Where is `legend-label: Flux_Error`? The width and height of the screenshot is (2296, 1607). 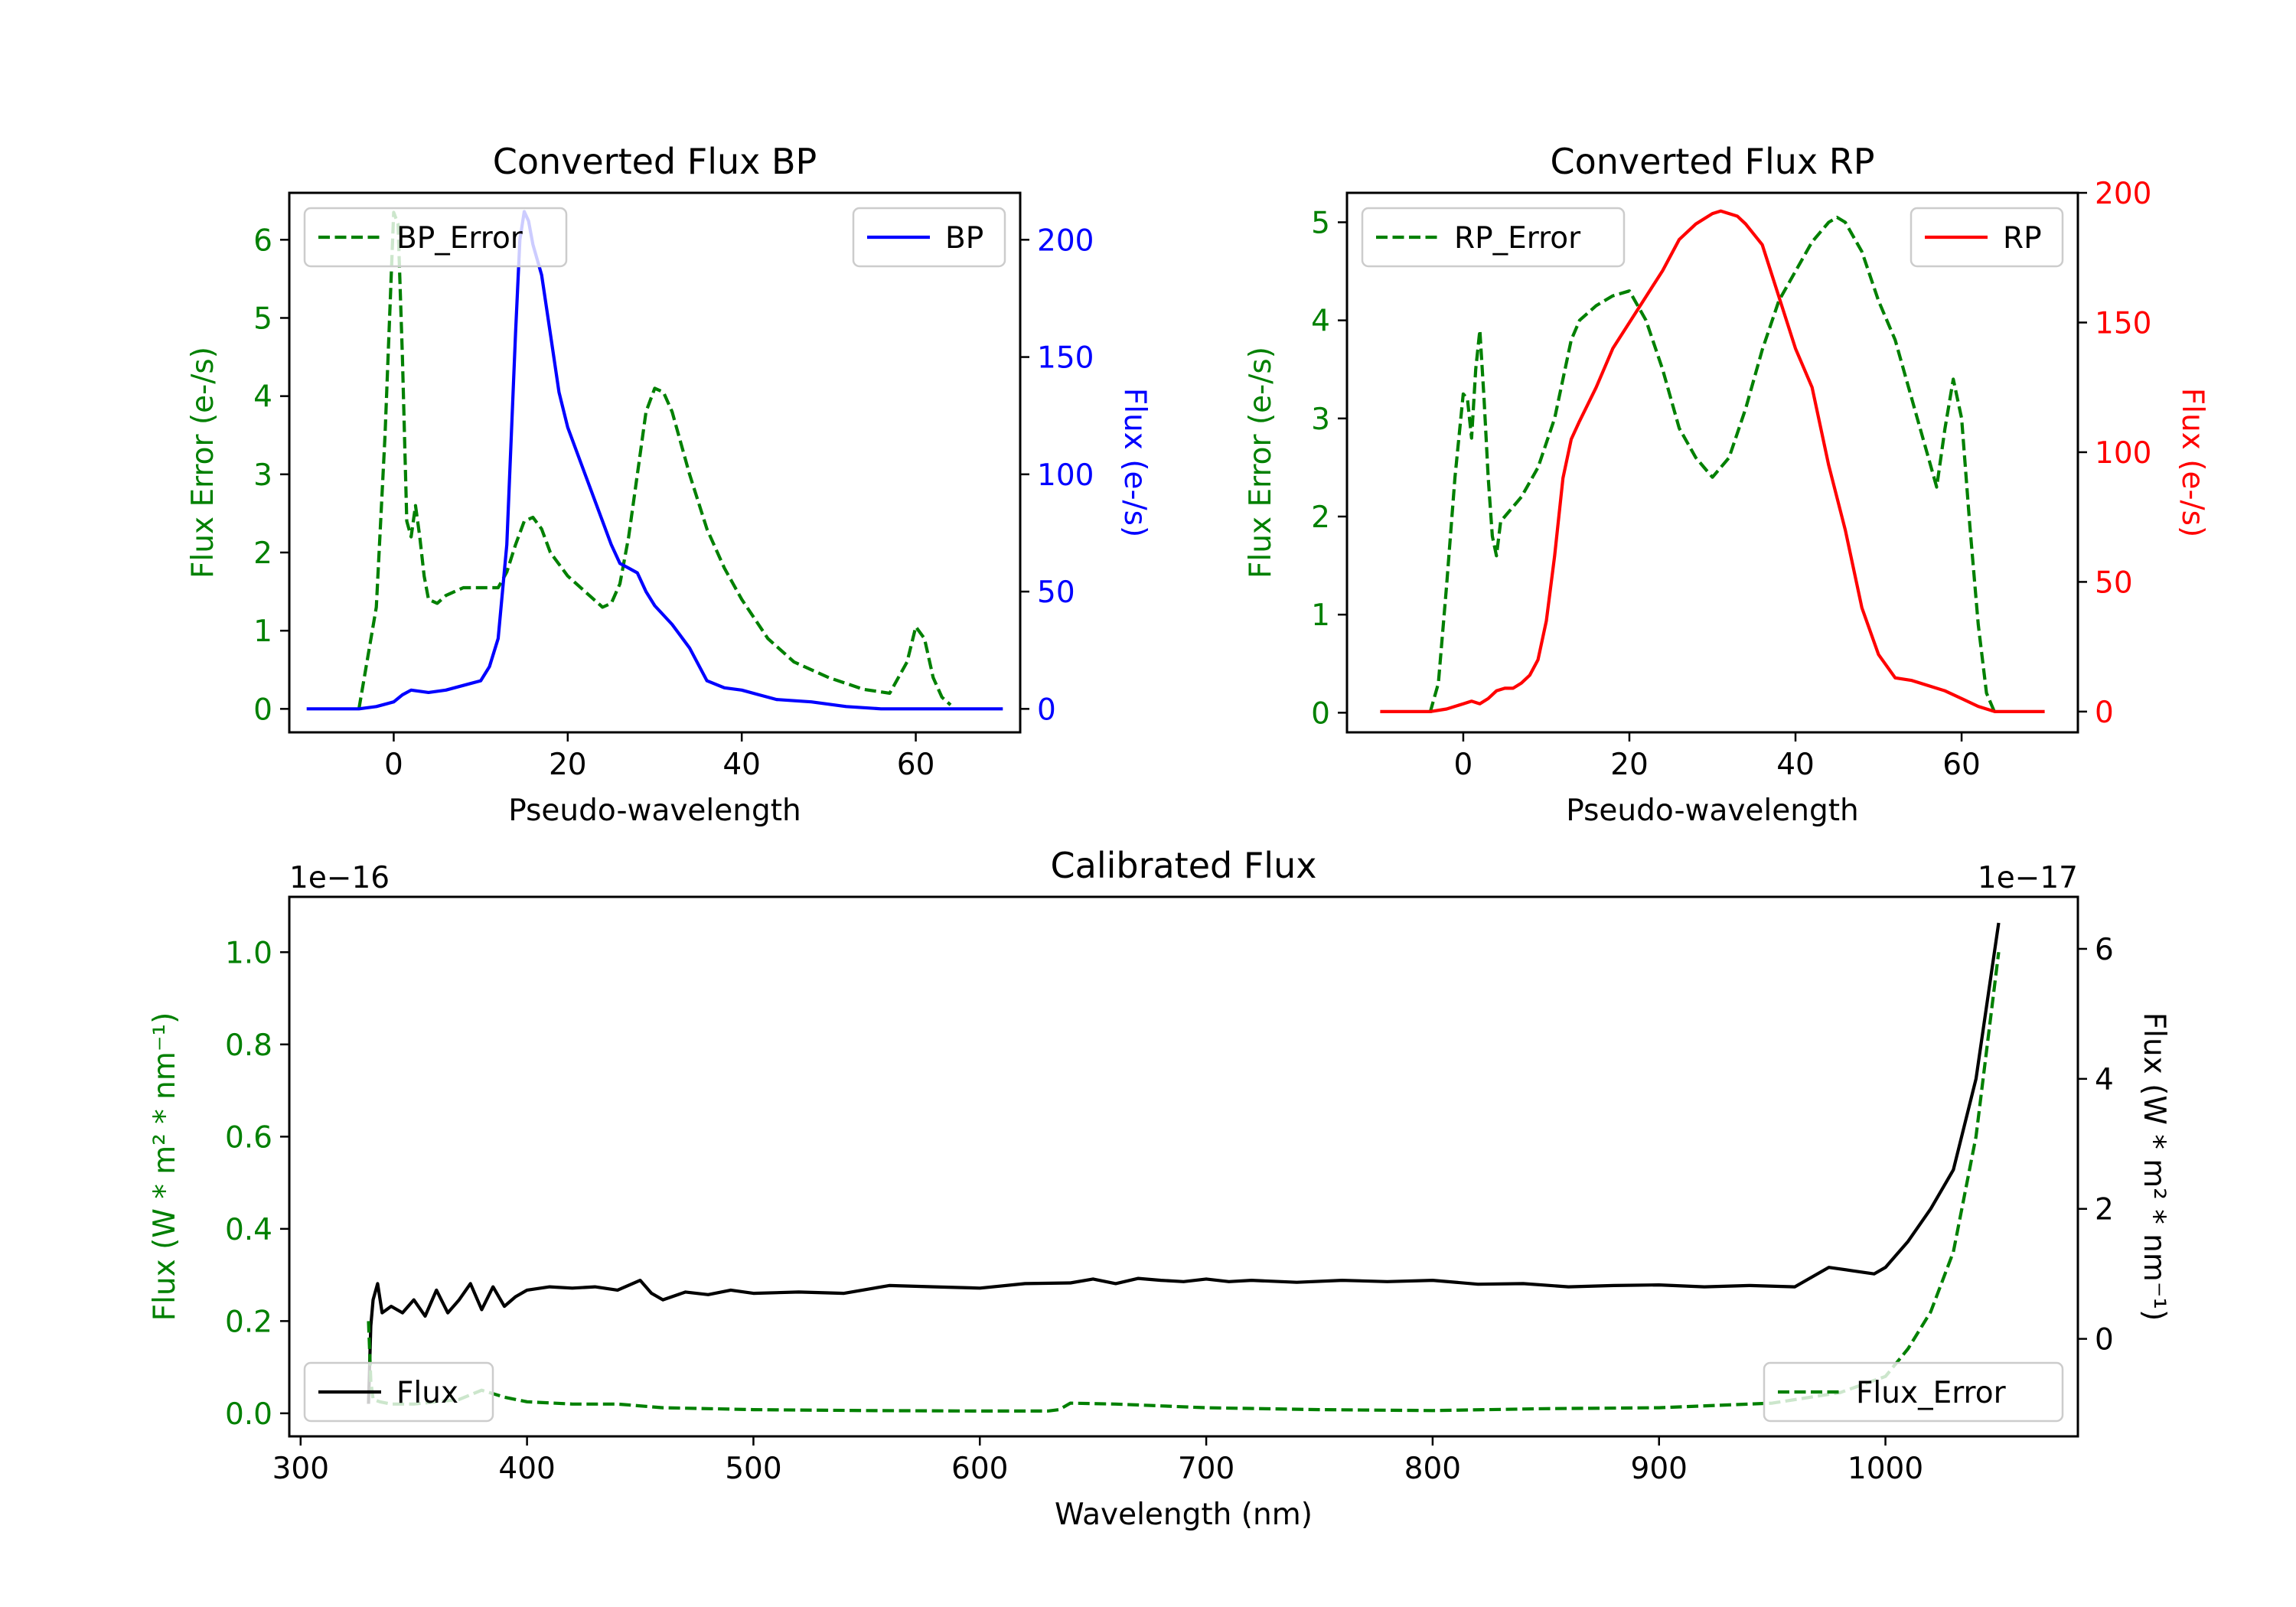
legend-label: Flux_Error is located at coordinates (1931, 1393).